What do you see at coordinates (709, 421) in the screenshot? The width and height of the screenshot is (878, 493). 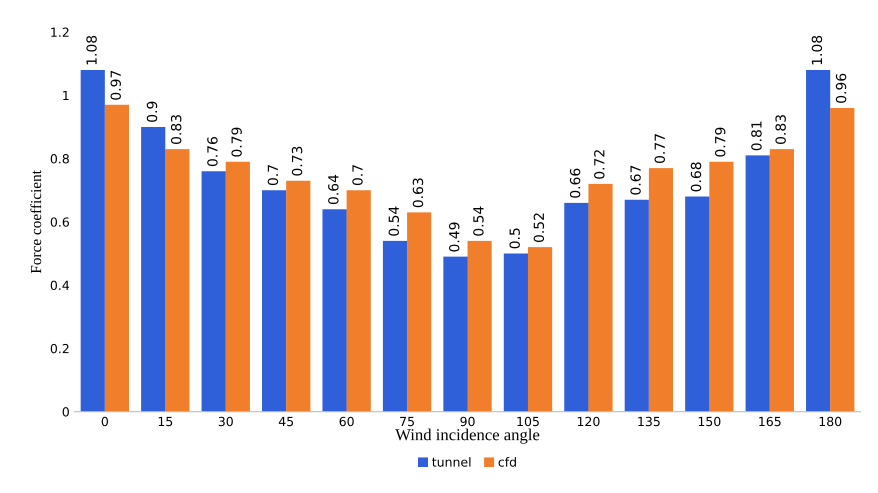 I see `x-tick-label: 150` at bounding box center [709, 421].